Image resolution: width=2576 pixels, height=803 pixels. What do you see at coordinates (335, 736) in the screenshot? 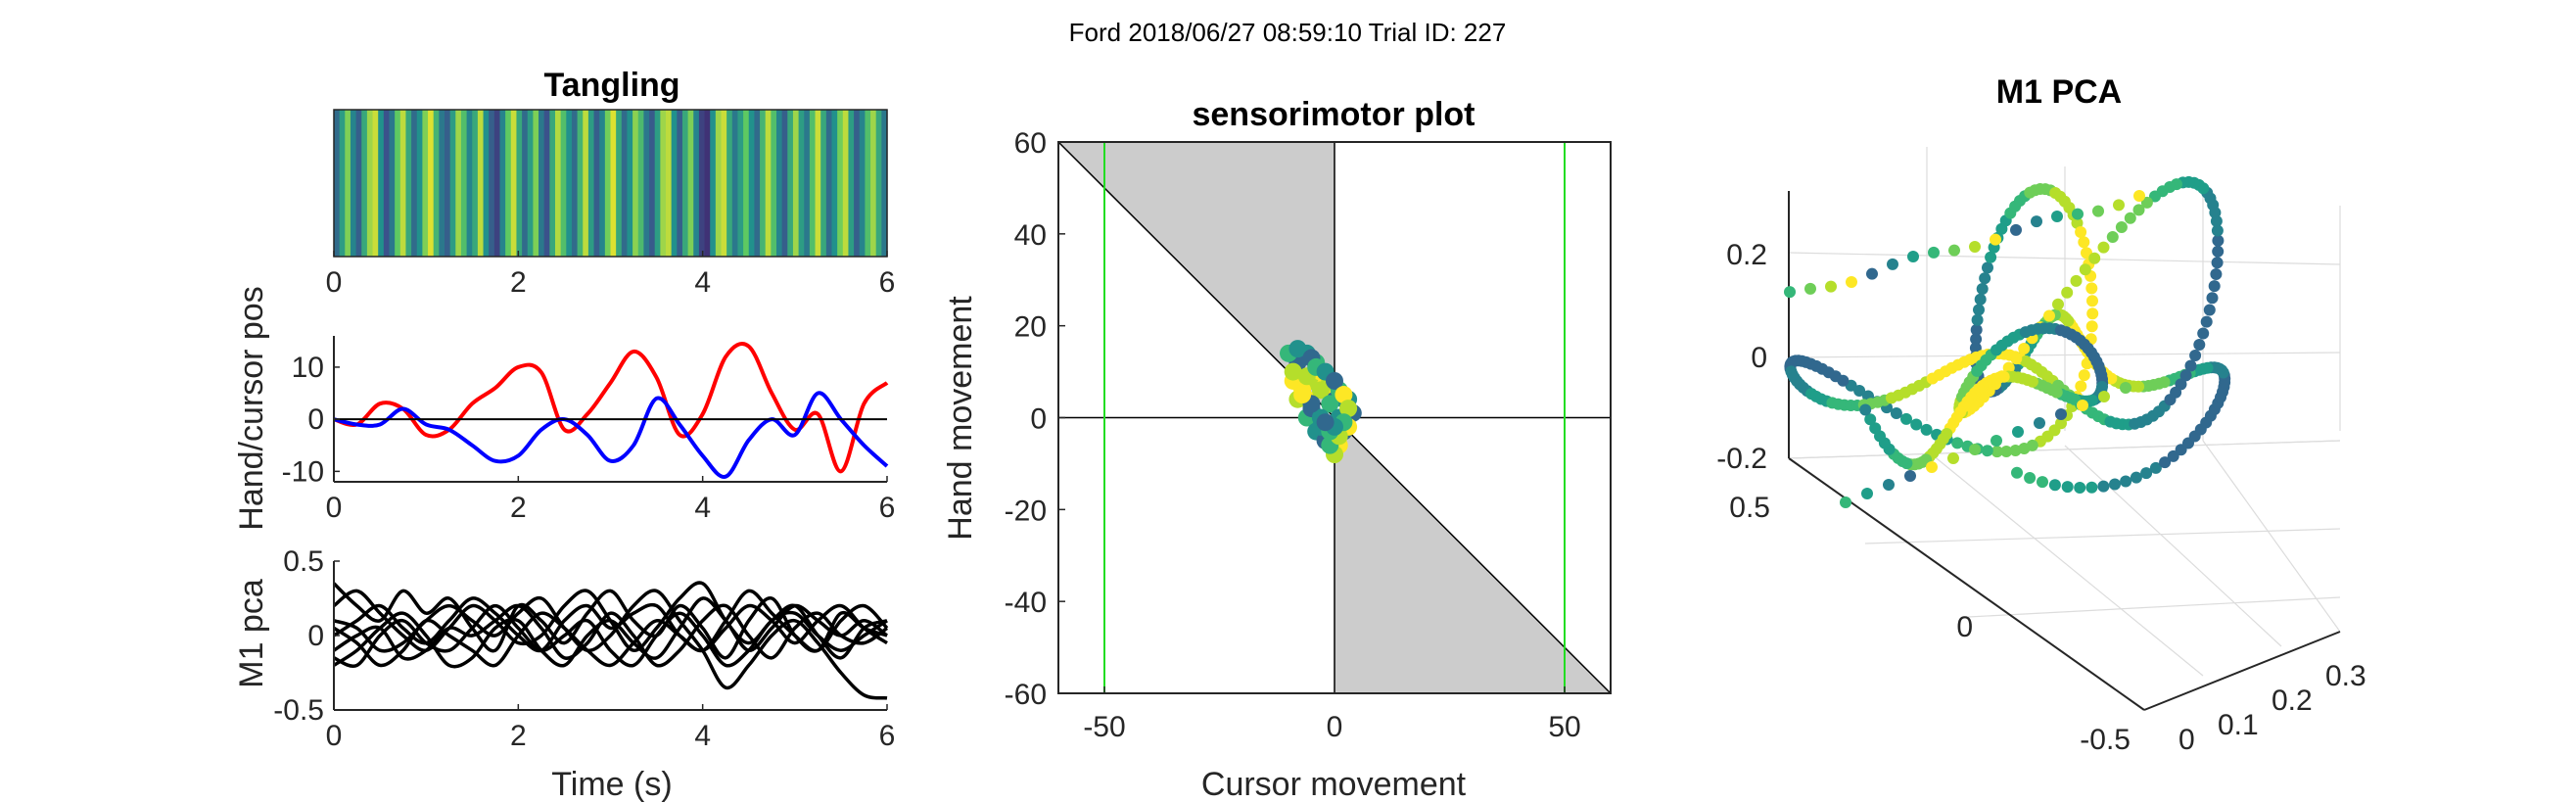
I see `x-tick-label: 0` at bounding box center [335, 736].